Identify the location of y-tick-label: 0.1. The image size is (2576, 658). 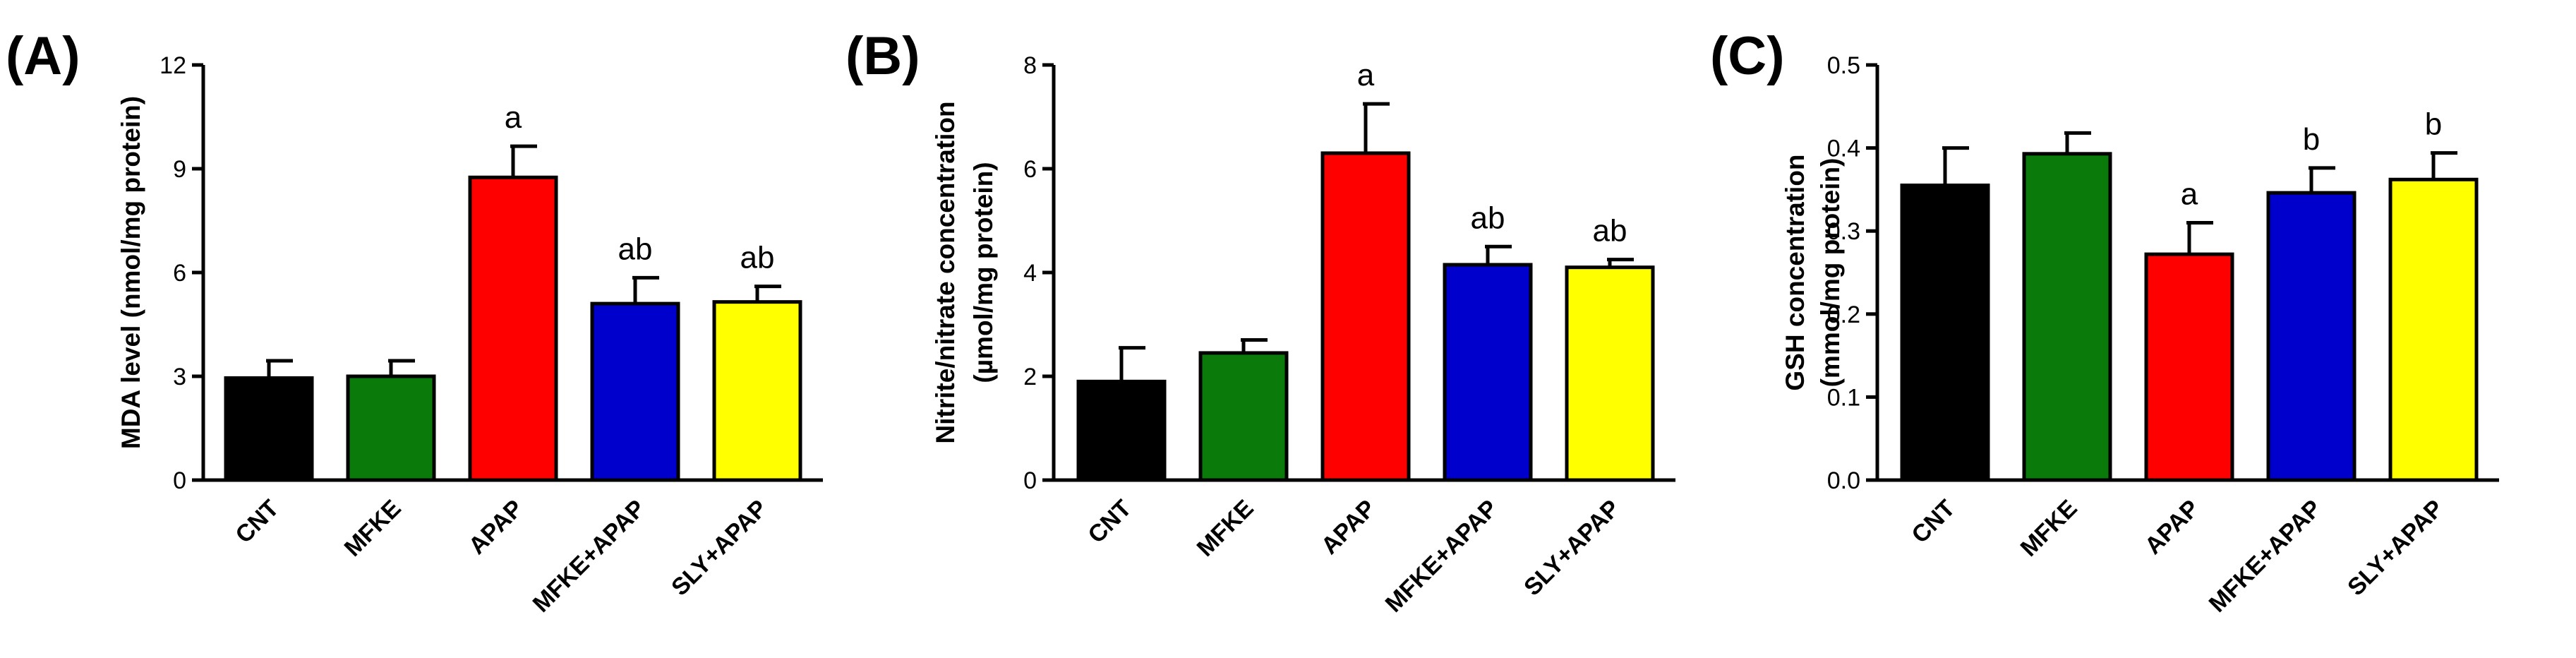
(1843, 397).